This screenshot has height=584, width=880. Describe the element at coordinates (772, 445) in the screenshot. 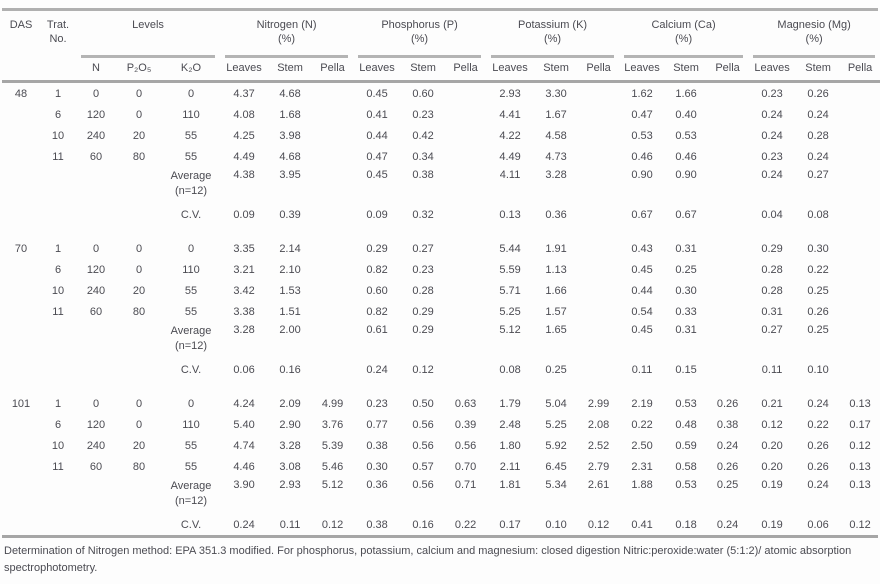

I see `value-cell-12: 0.20` at that location.